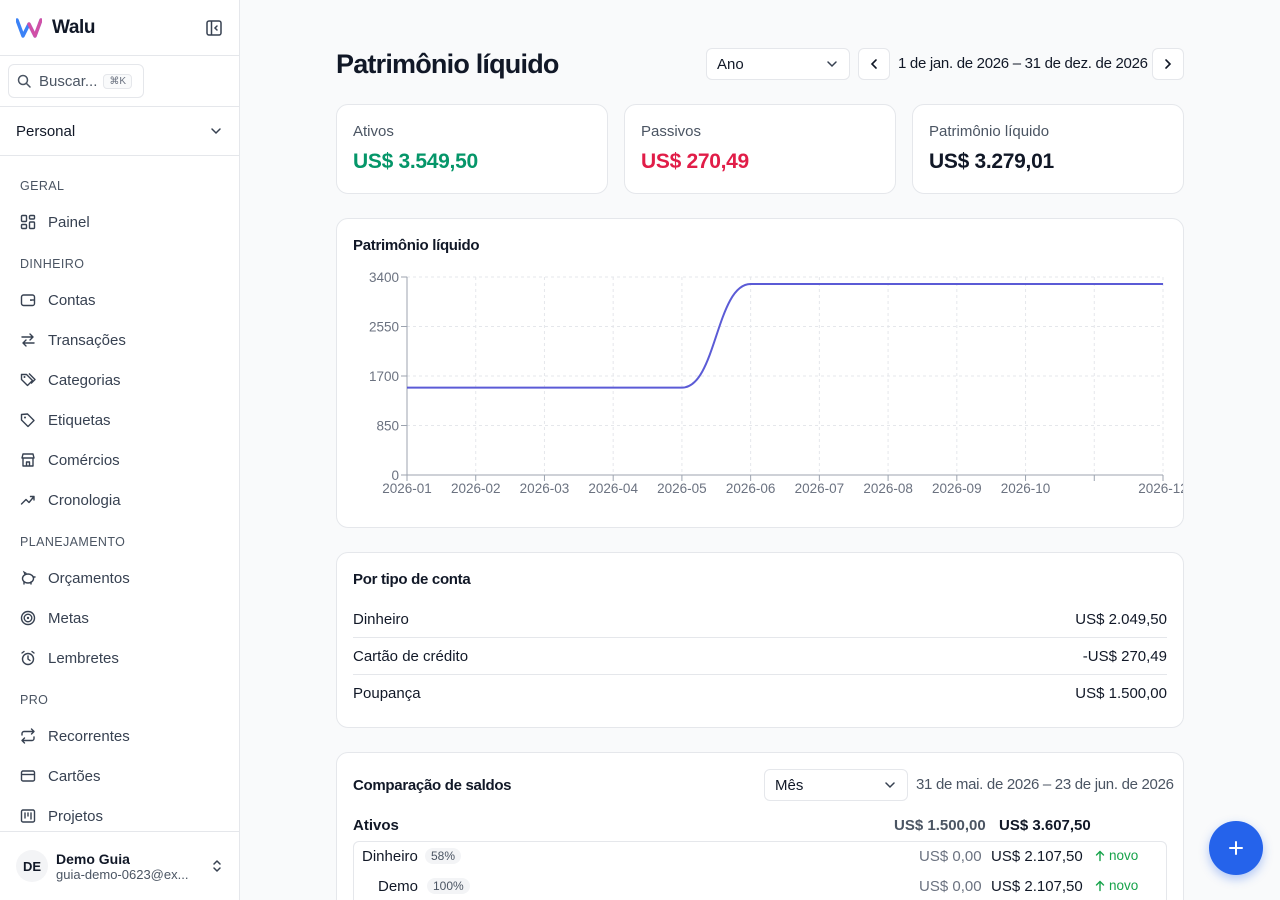 The width and height of the screenshot is (1280, 900). I want to click on sidebar-item-cartoes: Cartões, so click(119, 776).